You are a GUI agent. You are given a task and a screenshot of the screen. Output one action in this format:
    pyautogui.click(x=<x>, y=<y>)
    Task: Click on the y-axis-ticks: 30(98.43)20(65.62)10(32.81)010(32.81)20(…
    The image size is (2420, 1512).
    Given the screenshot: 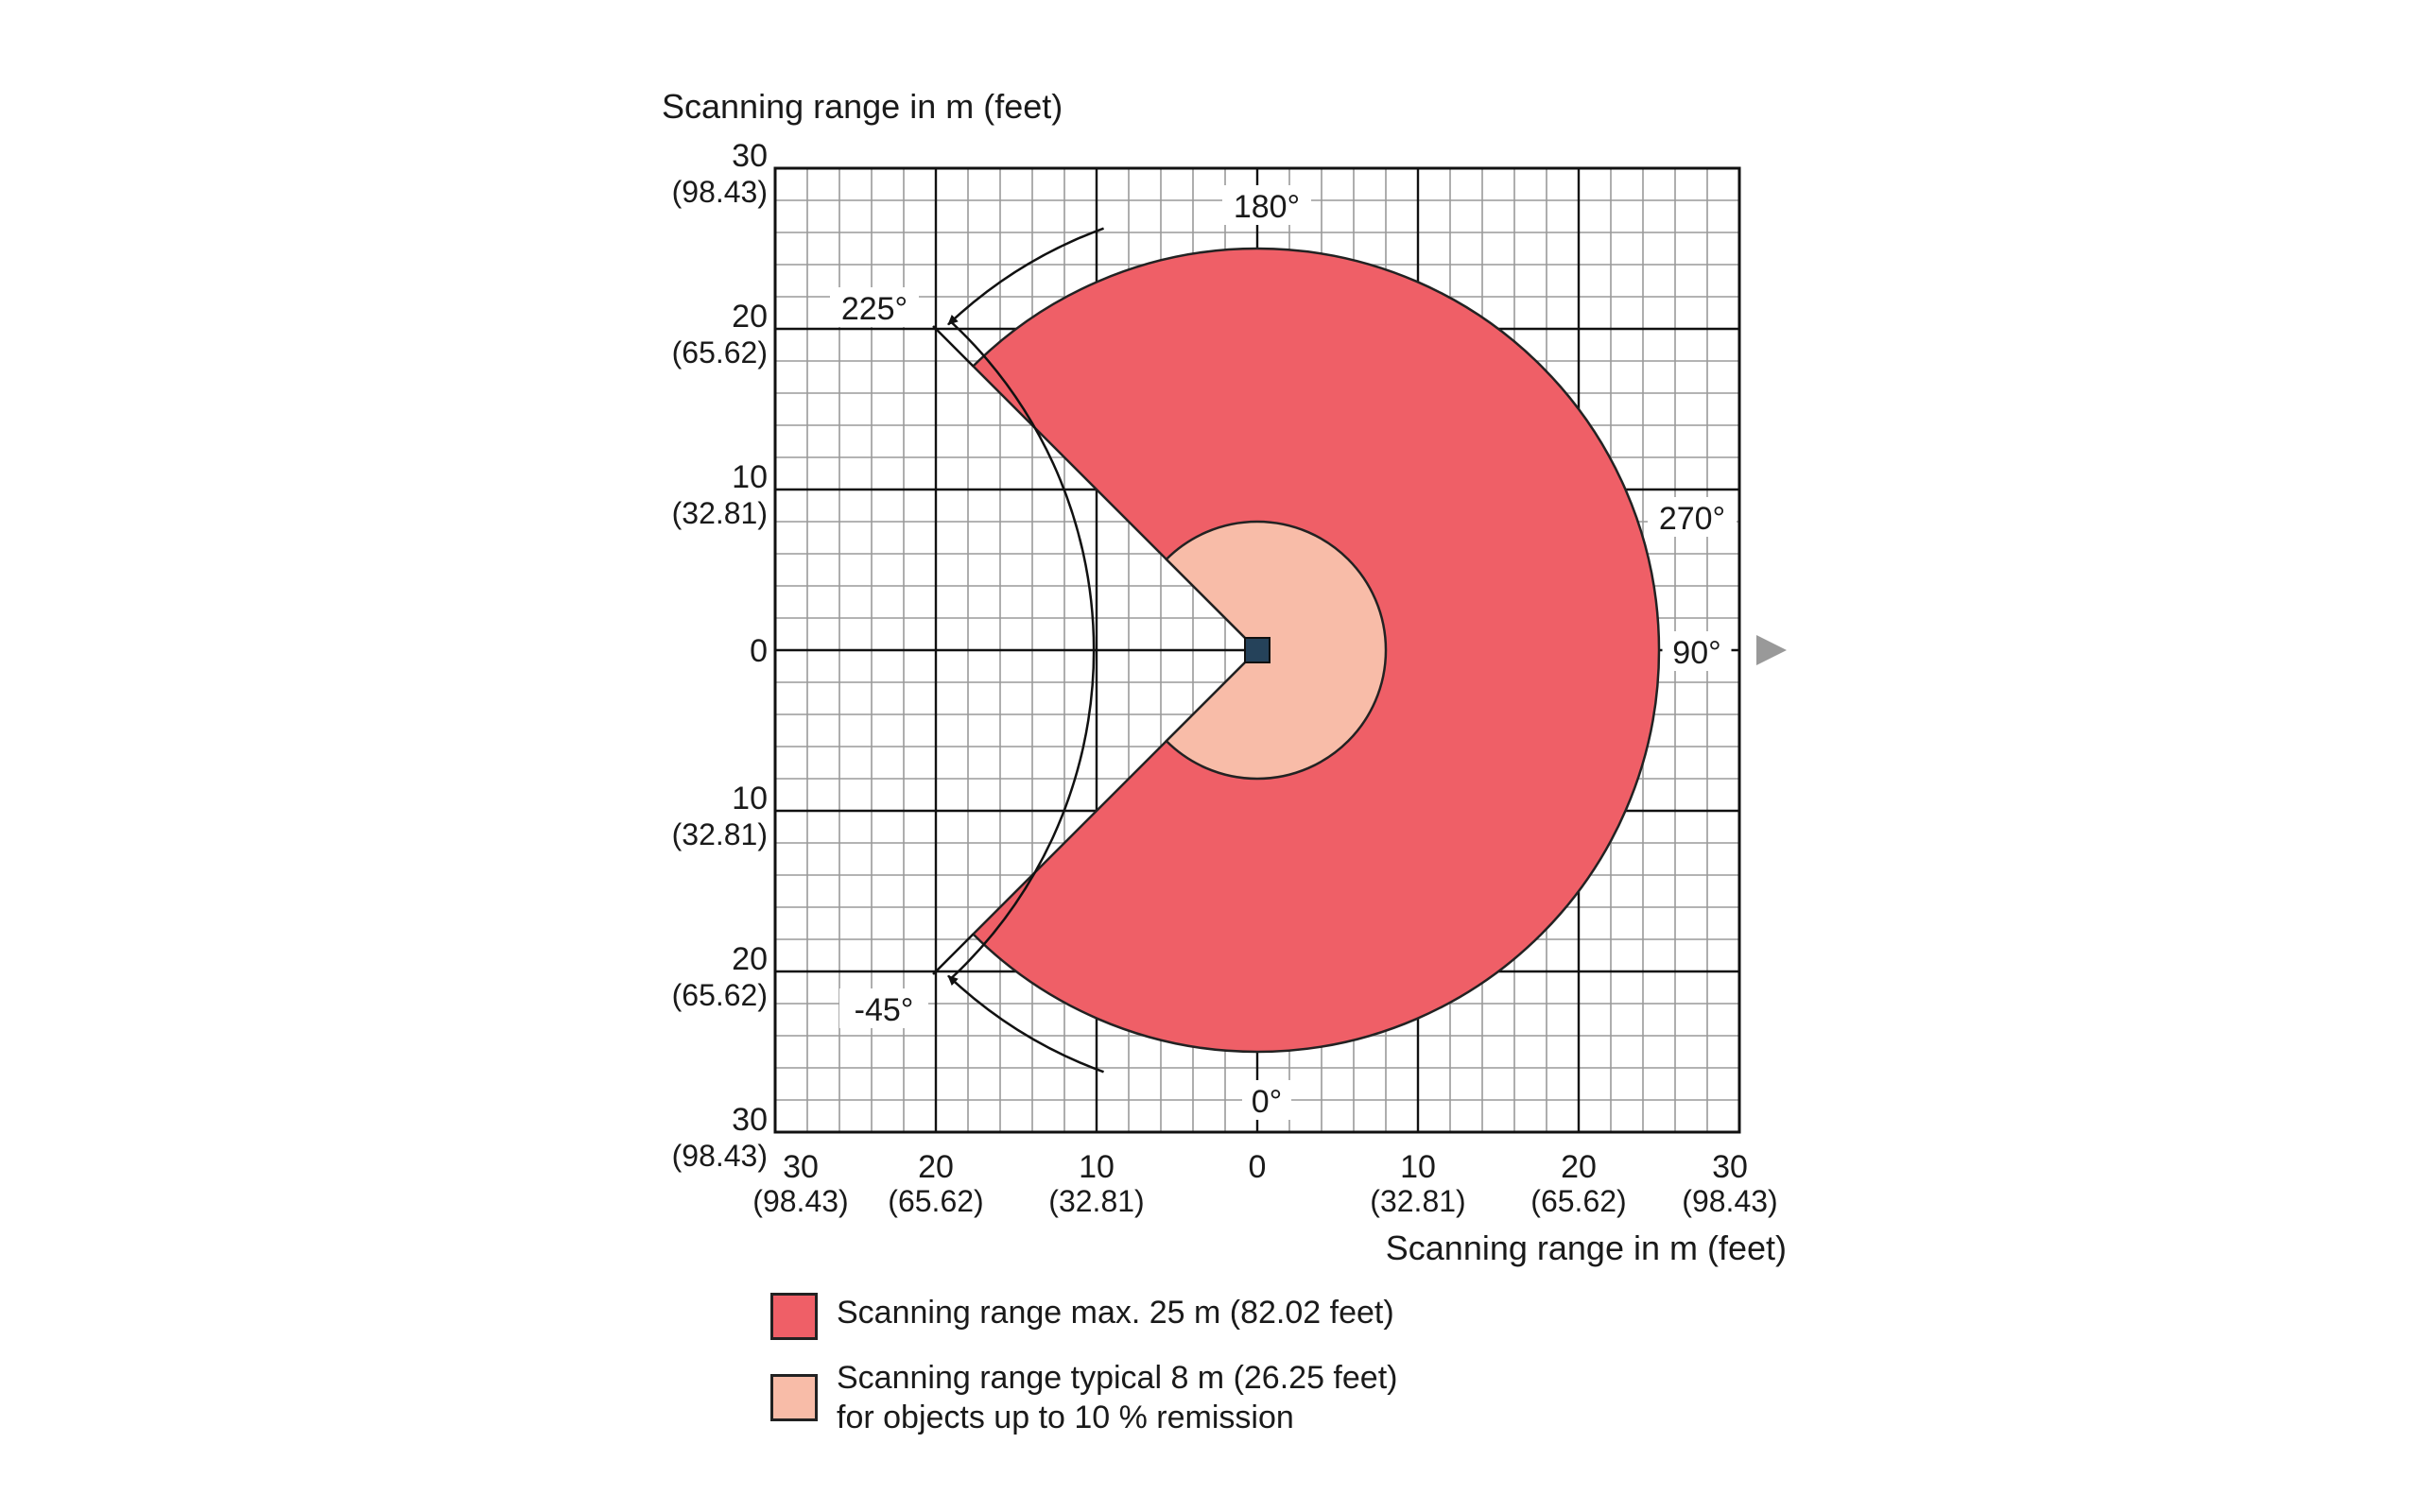 What is the action you would take?
    pyautogui.click(x=720, y=655)
    